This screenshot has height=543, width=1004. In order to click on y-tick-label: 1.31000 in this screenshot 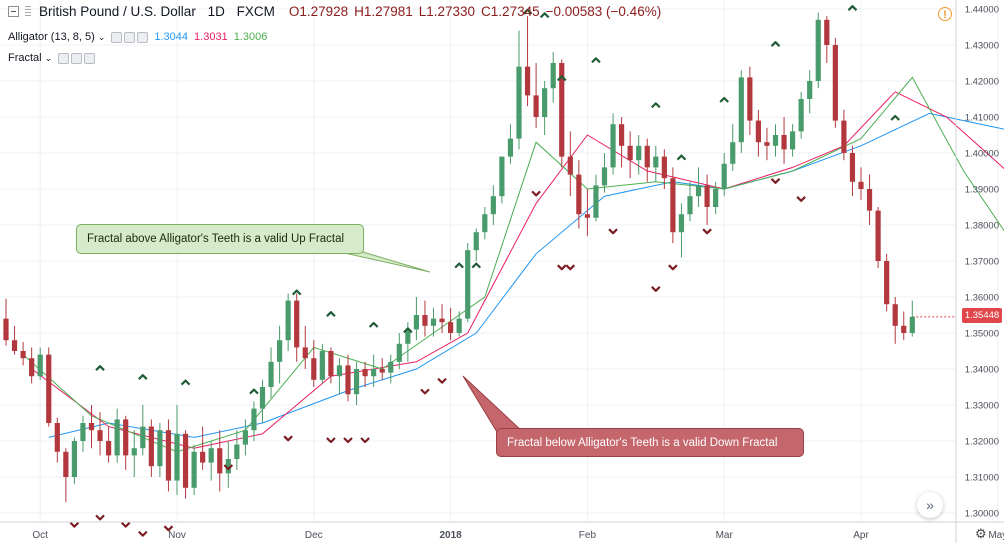, I will do `click(982, 478)`.